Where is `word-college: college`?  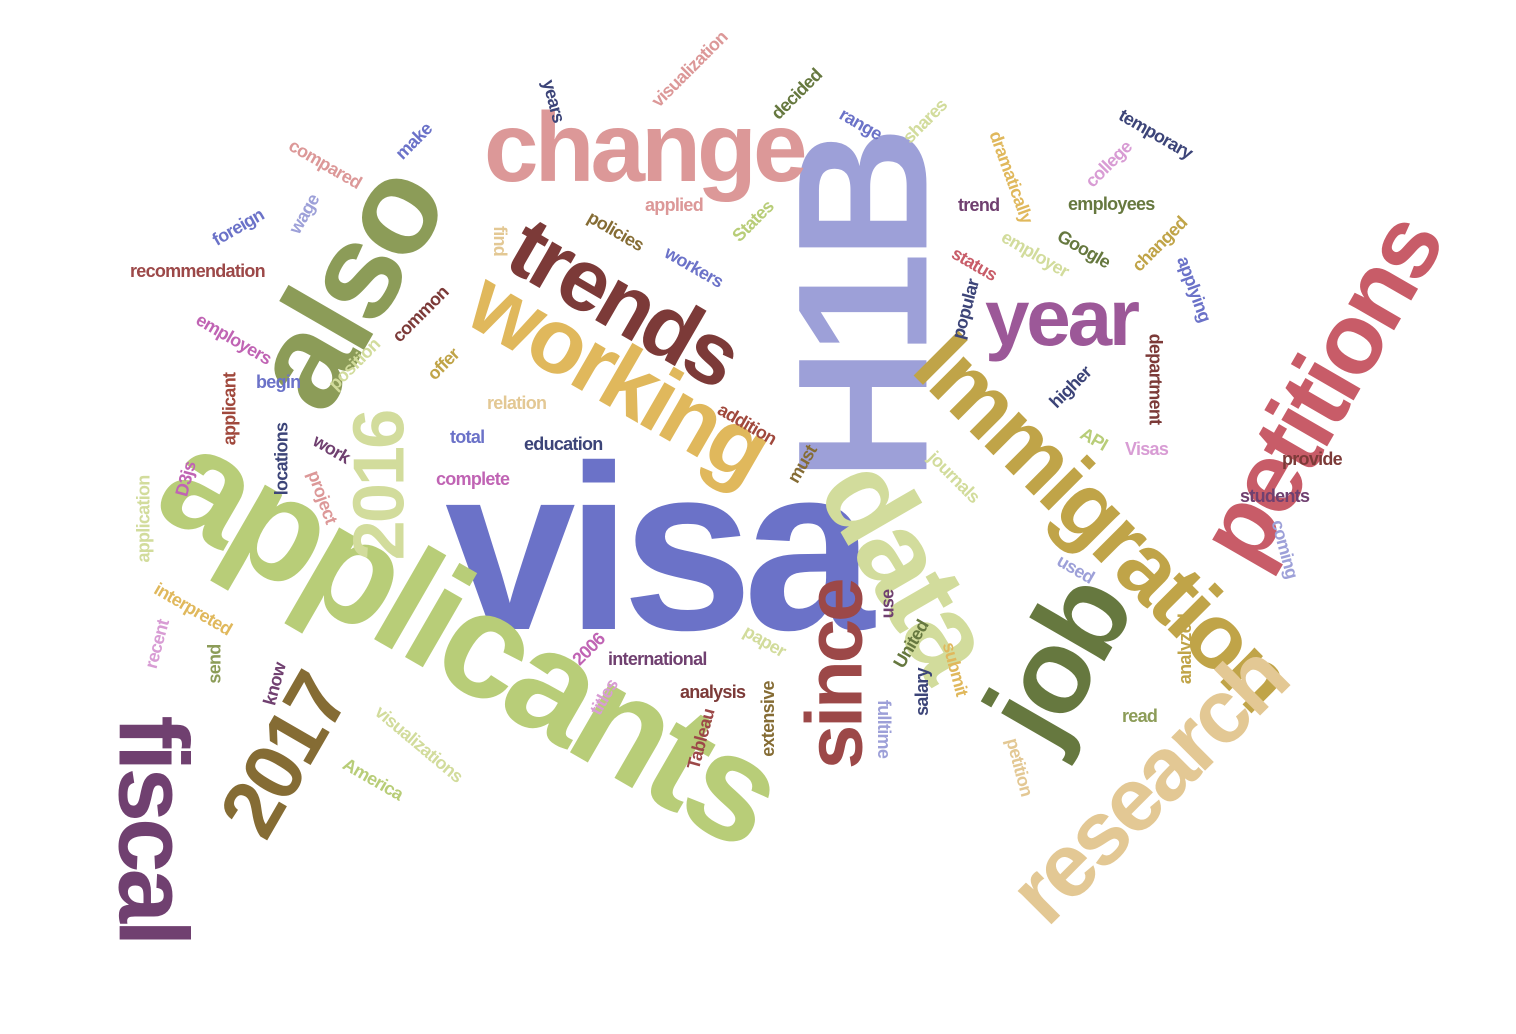
word-college: college is located at coordinates (1108, 164).